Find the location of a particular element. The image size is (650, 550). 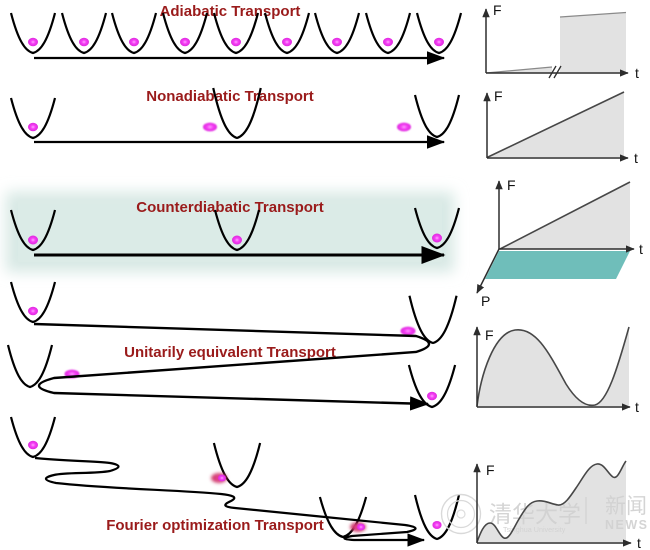

teal-glow-core is located at coordinates (230, 231).